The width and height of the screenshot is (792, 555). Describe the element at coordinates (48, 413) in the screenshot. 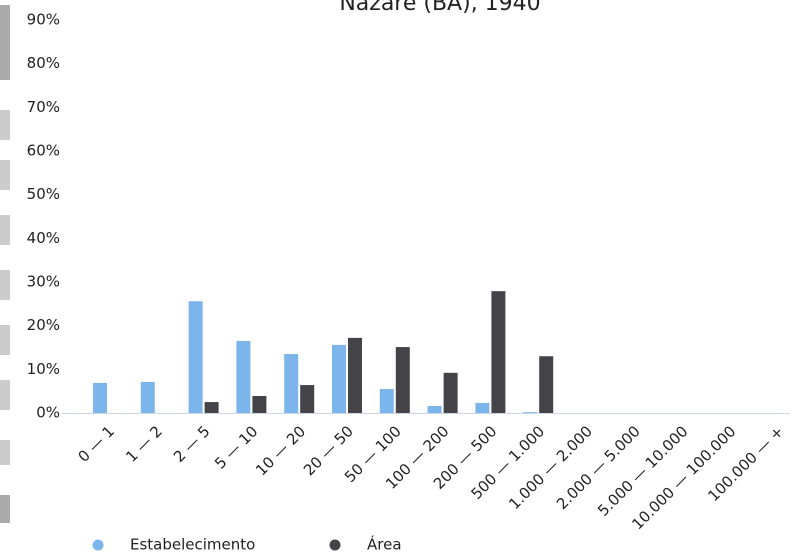

I see `y-tick-label: 0%` at that location.